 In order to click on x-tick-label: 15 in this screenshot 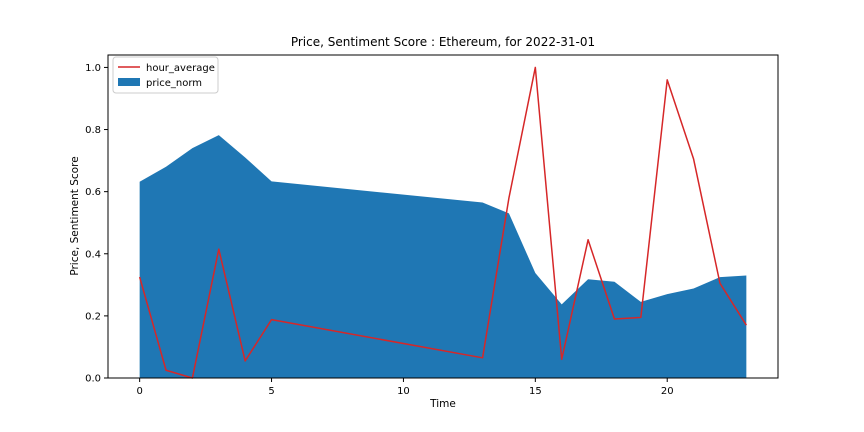, I will do `click(535, 391)`.